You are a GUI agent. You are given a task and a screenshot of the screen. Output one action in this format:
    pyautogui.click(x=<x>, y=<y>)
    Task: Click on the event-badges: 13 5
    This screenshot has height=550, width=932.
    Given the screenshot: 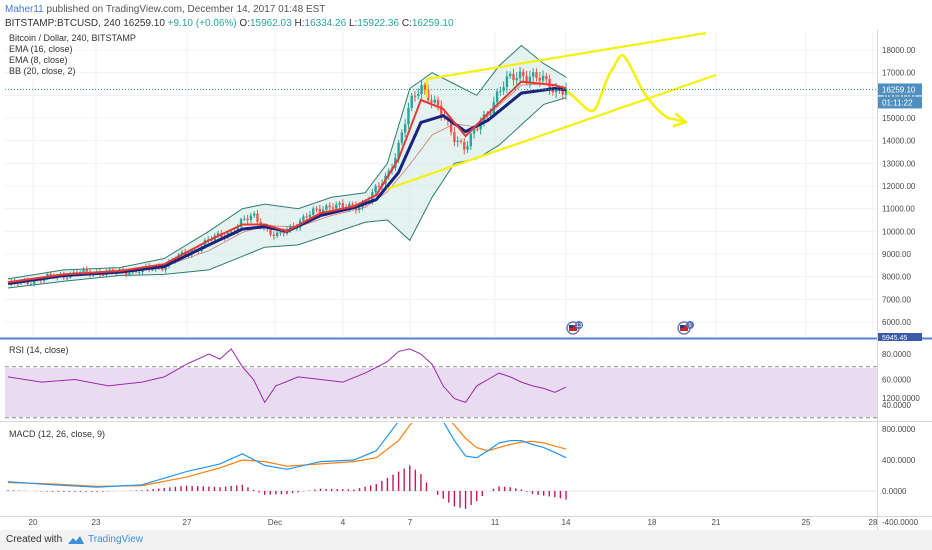 What is the action you would take?
    pyautogui.click(x=630, y=328)
    